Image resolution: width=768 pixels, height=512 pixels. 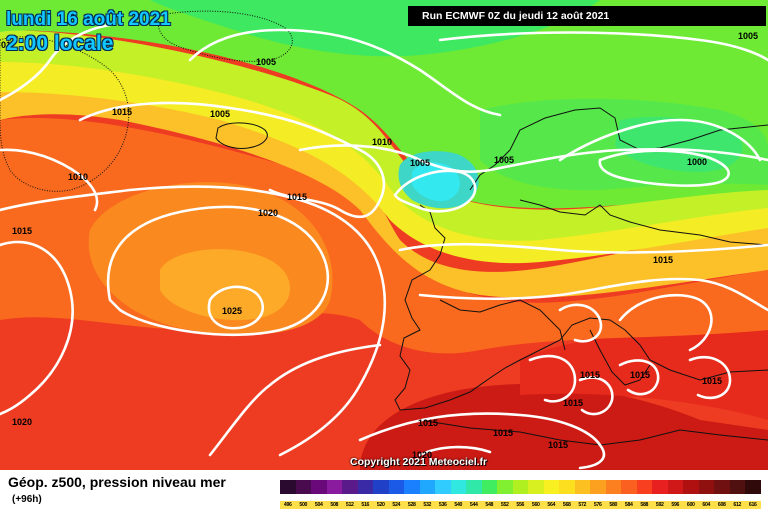 I want to click on scale-tick-label: 608, so click(x=722, y=505).